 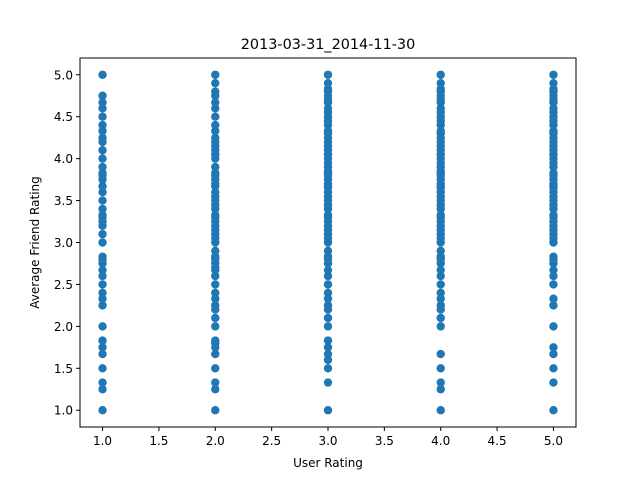 I want to click on y-axis-title: Average Friend Rating, so click(x=35, y=242).